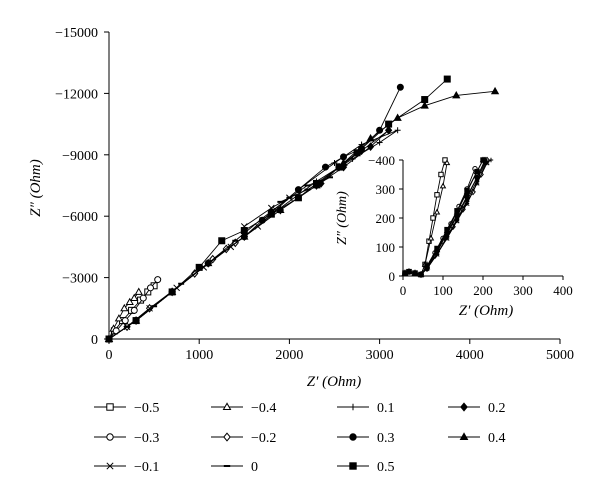  Describe the element at coordinates (109, 355) in the screenshot. I see `x-tick-label: 0` at that location.